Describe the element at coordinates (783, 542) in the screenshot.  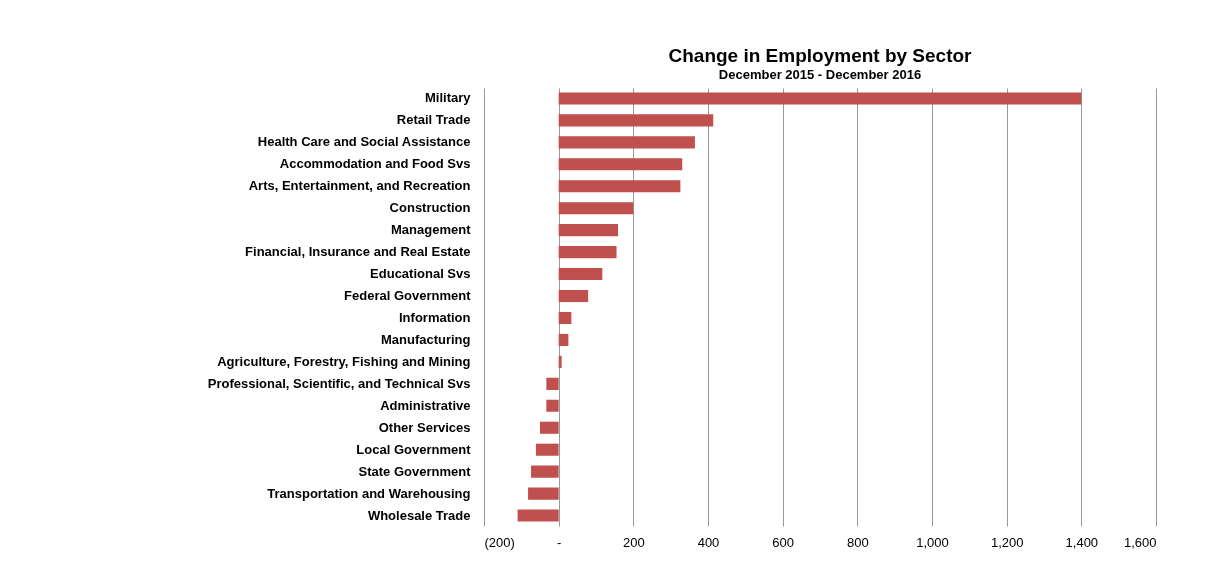
I see `x-tick-label: 600` at that location.